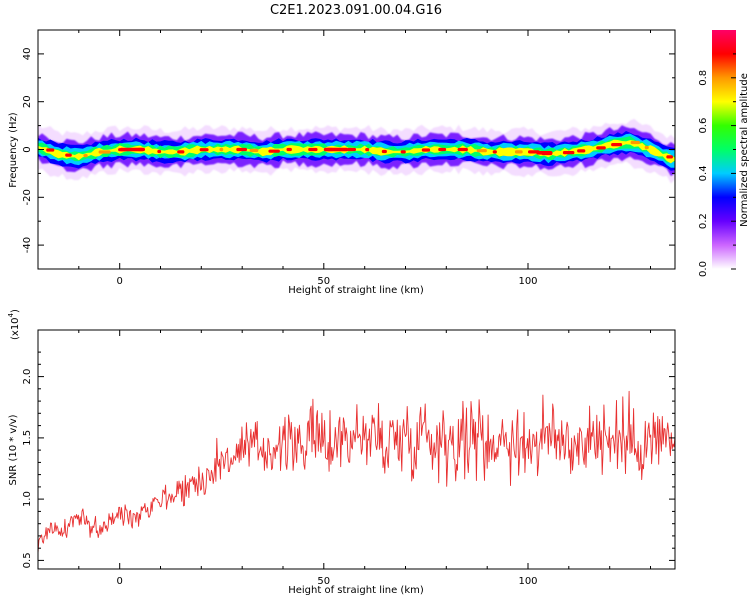  I want to click on snr-multiplier-base: (x10, so click(15, 328).